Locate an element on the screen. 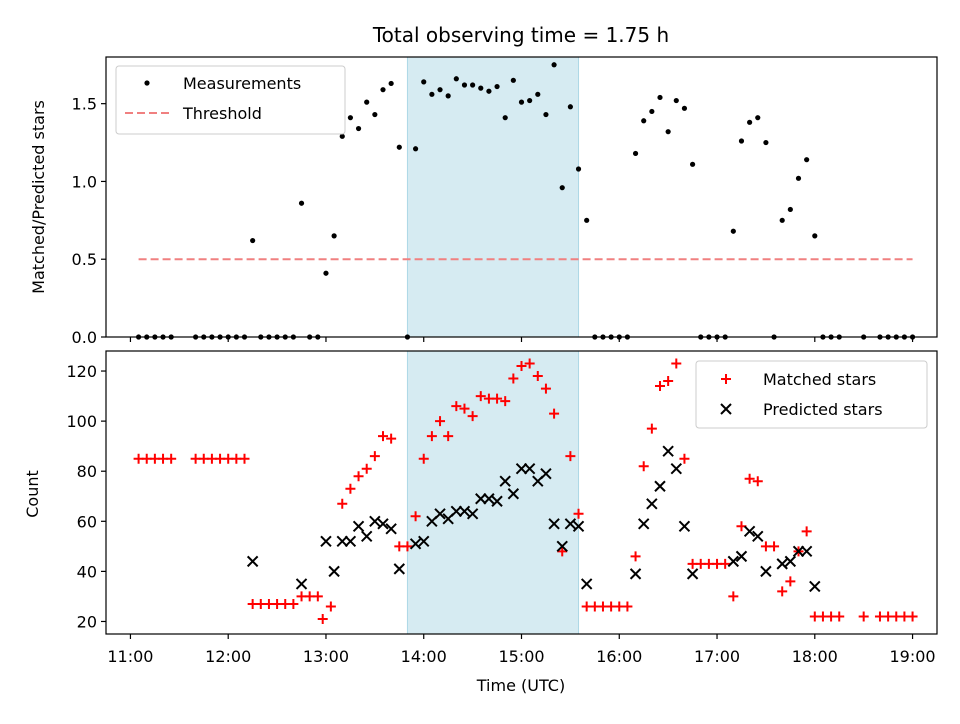  legend-marker-predicted is located at coordinates (726, 409).